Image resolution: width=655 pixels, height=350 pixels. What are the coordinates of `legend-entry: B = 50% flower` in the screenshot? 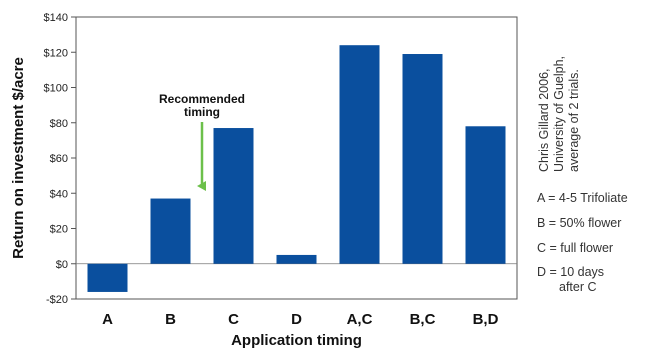 It's located at (579, 223).